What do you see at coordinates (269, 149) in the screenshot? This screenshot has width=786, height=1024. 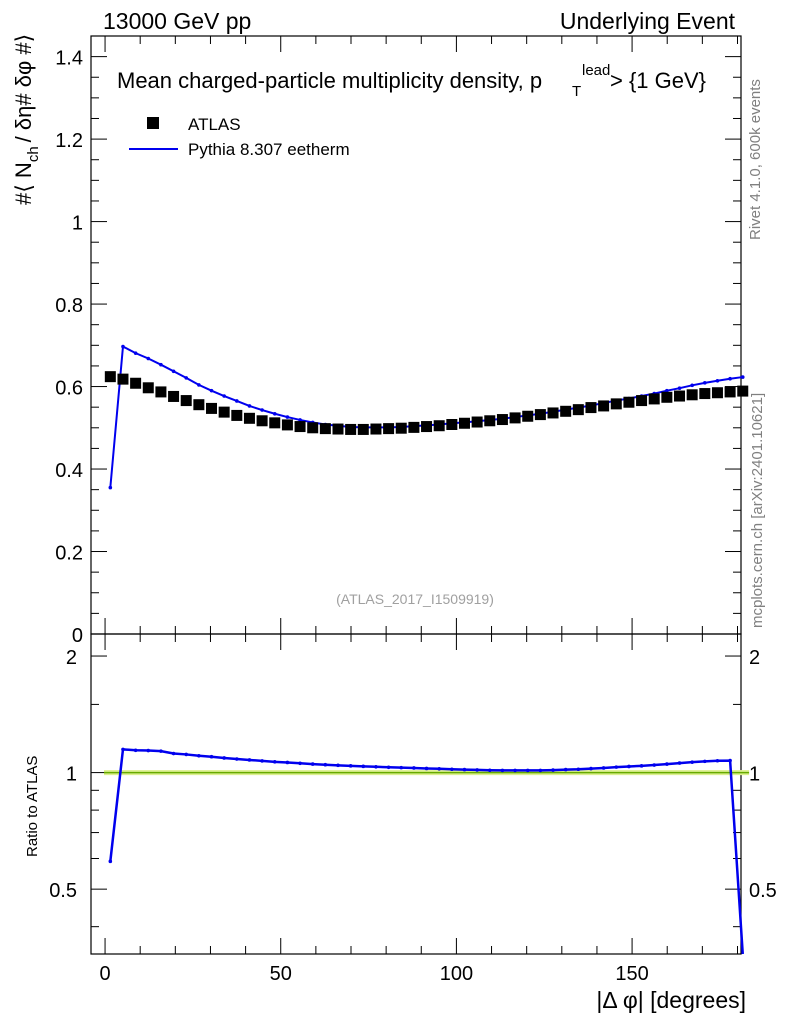 I see `legend-pythia-label: Pythia 8.307 eetherm` at bounding box center [269, 149].